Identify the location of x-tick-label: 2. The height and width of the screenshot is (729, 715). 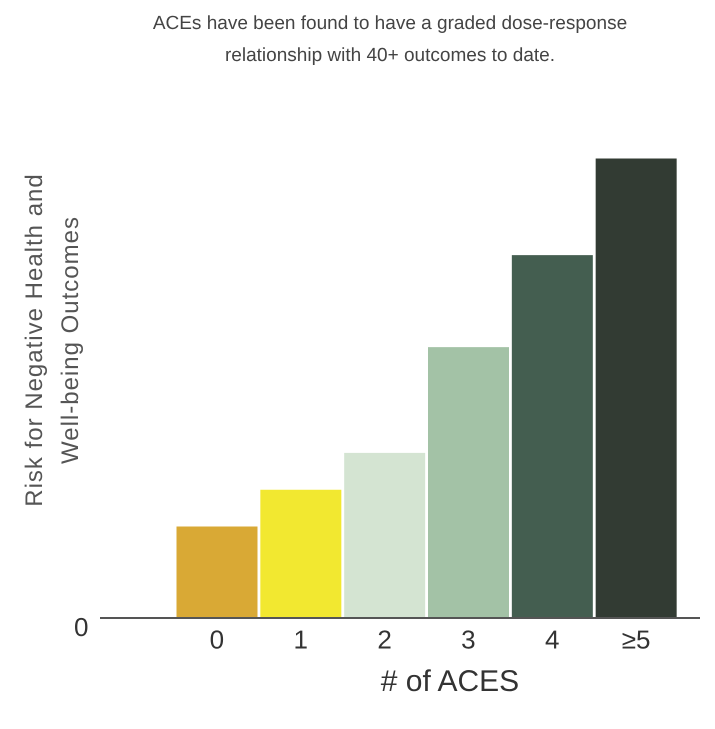
(384, 639).